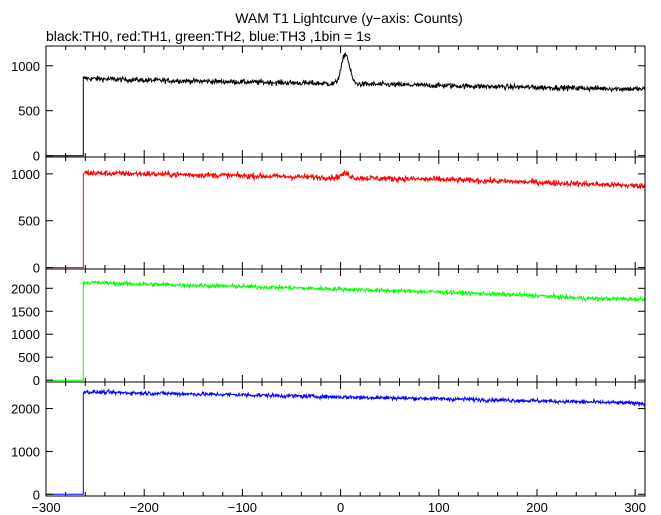 This screenshot has height=515, width=661. I want to click on x-tick-label: 200, so click(537, 507).